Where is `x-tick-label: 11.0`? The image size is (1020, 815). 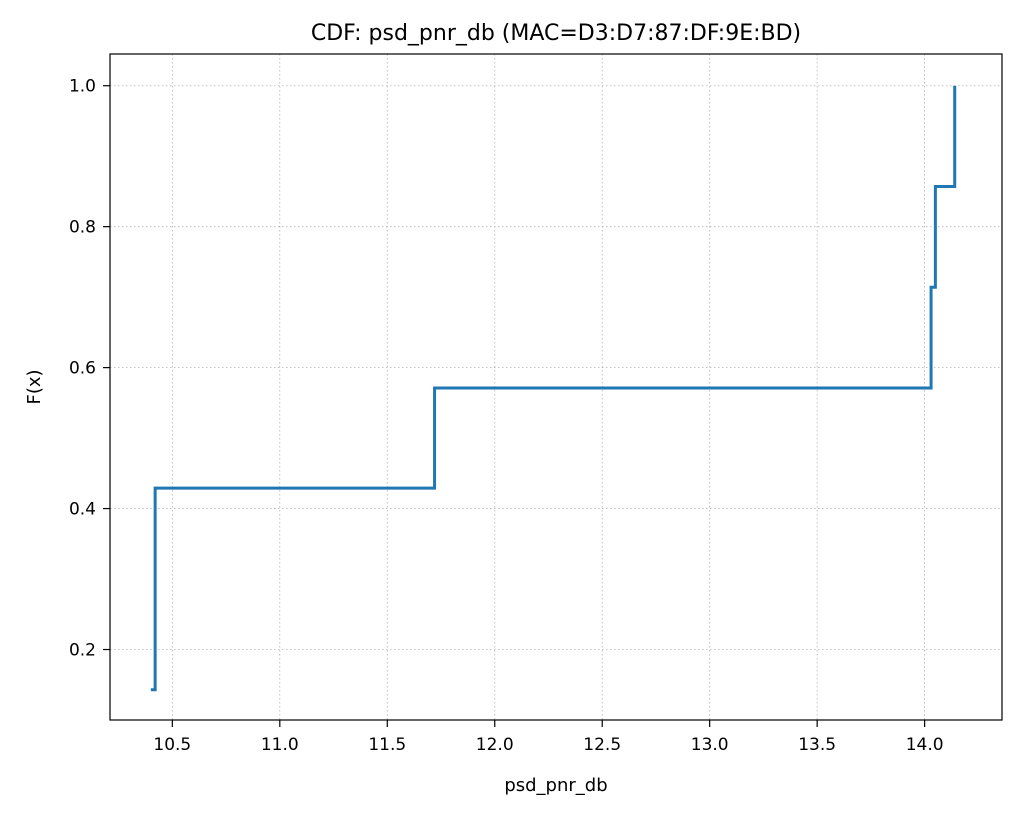
x-tick-label: 11.0 is located at coordinates (280, 745).